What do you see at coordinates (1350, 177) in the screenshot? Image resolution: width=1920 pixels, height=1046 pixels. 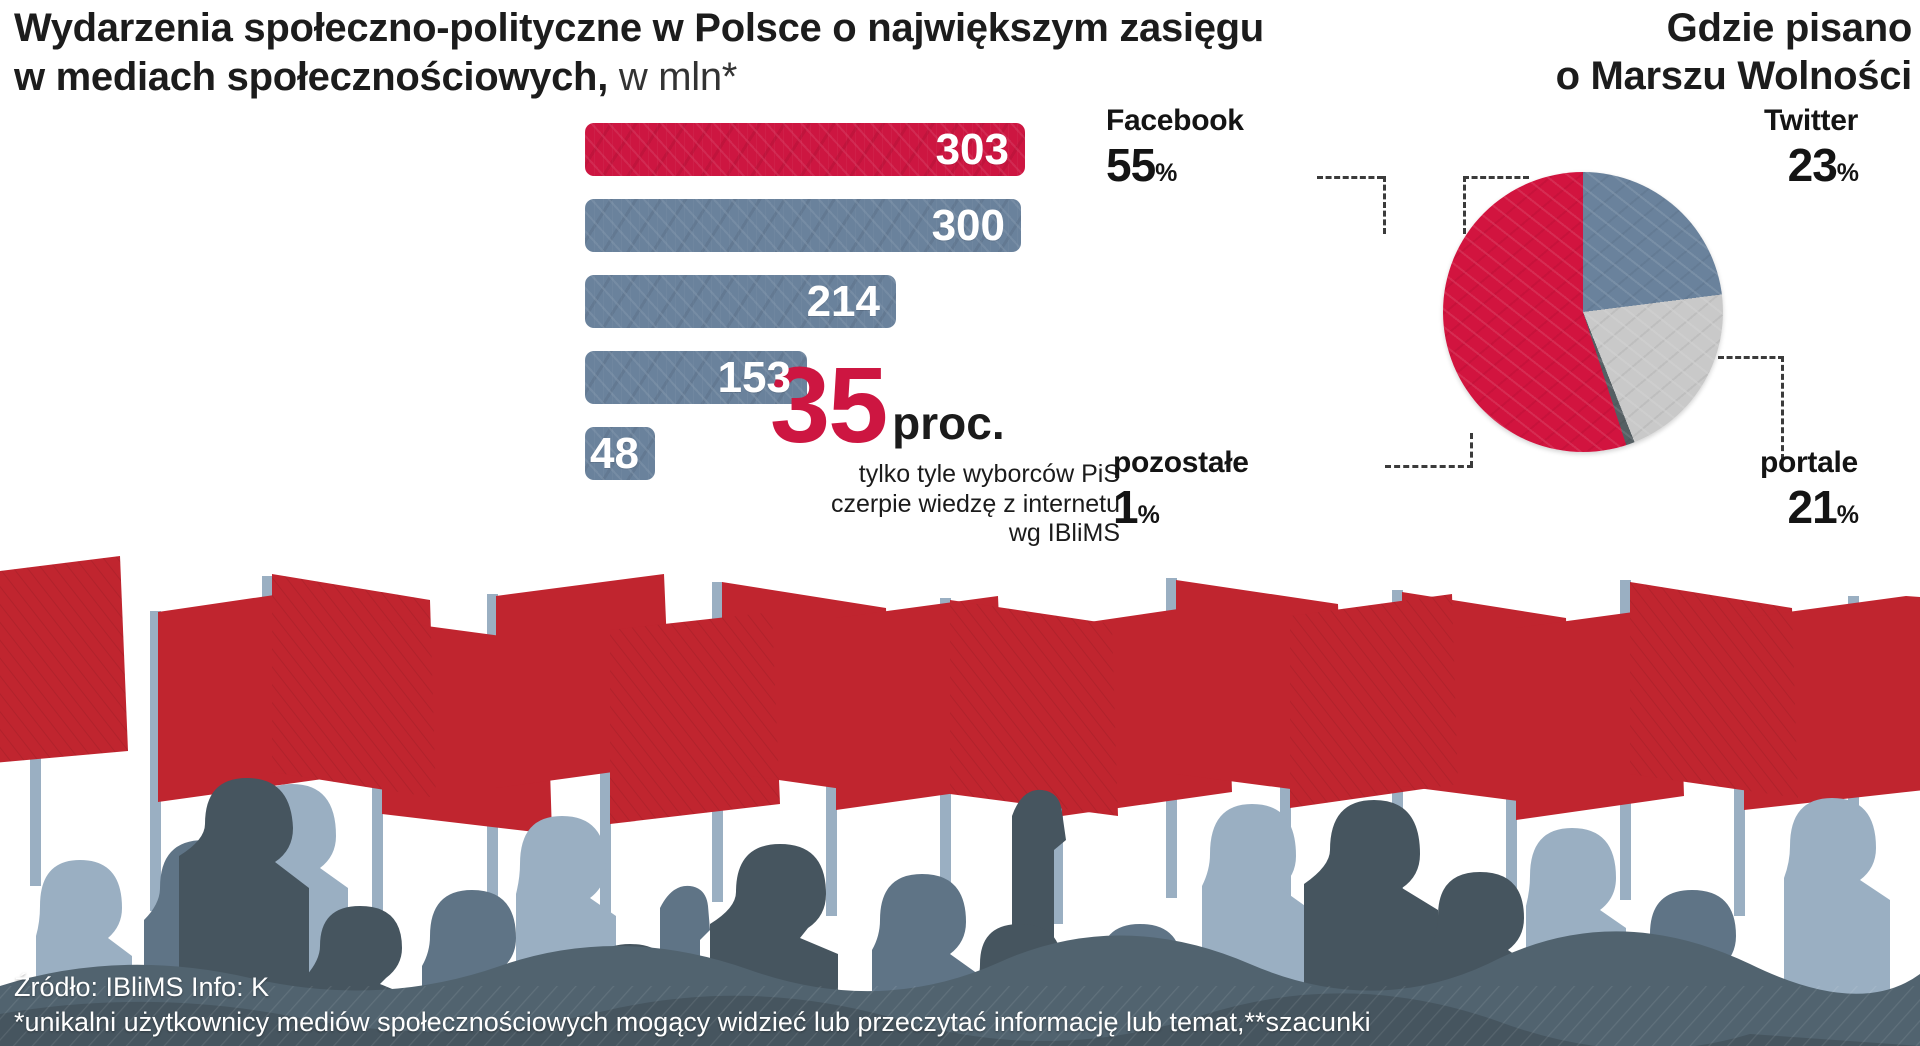 I see `leader-line-facebook-h` at bounding box center [1350, 177].